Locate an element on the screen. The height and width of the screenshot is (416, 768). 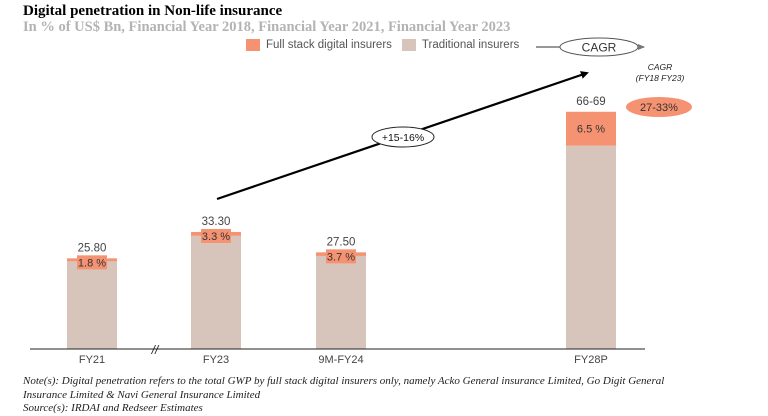
x-tick-label: FY28P is located at coordinates (591, 360).